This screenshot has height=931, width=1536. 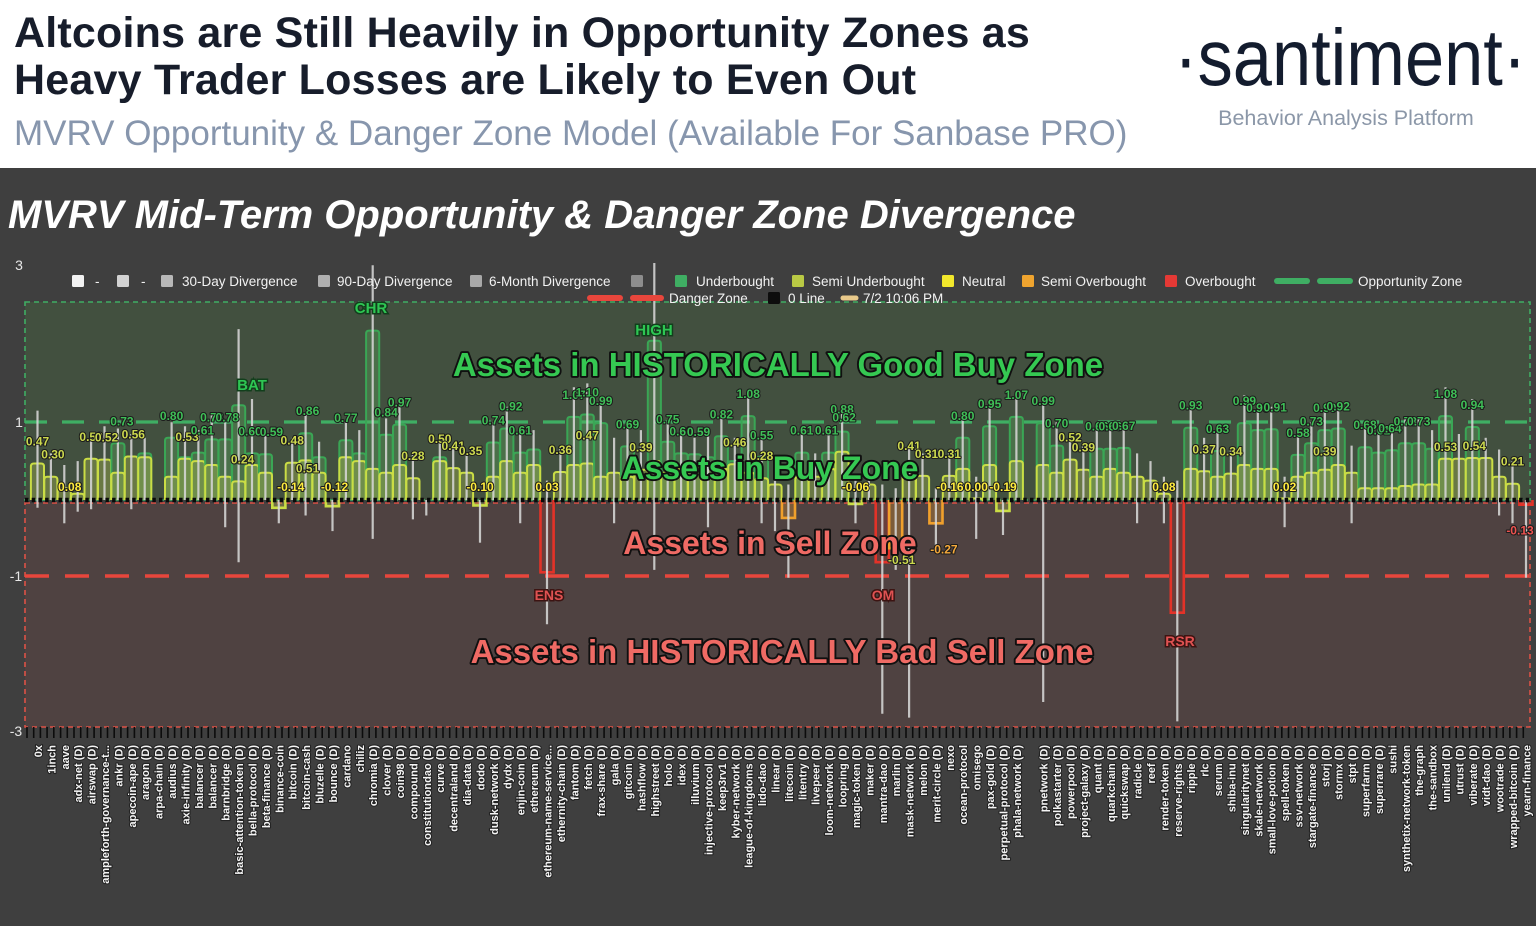 I want to click on svg-text: marlin (D), so click(x=897, y=771).